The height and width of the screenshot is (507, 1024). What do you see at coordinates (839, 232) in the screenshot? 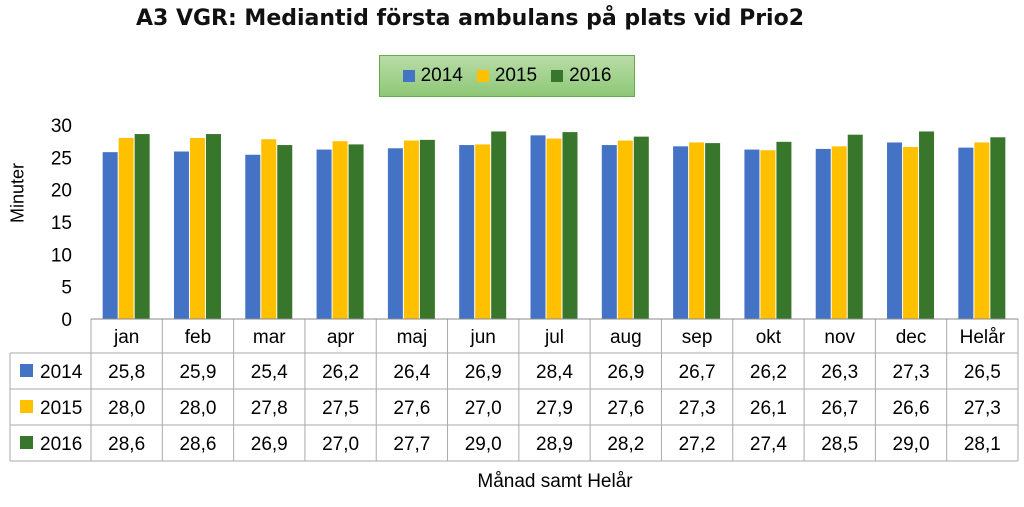
I see `bar-2015-nov` at bounding box center [839, 232].